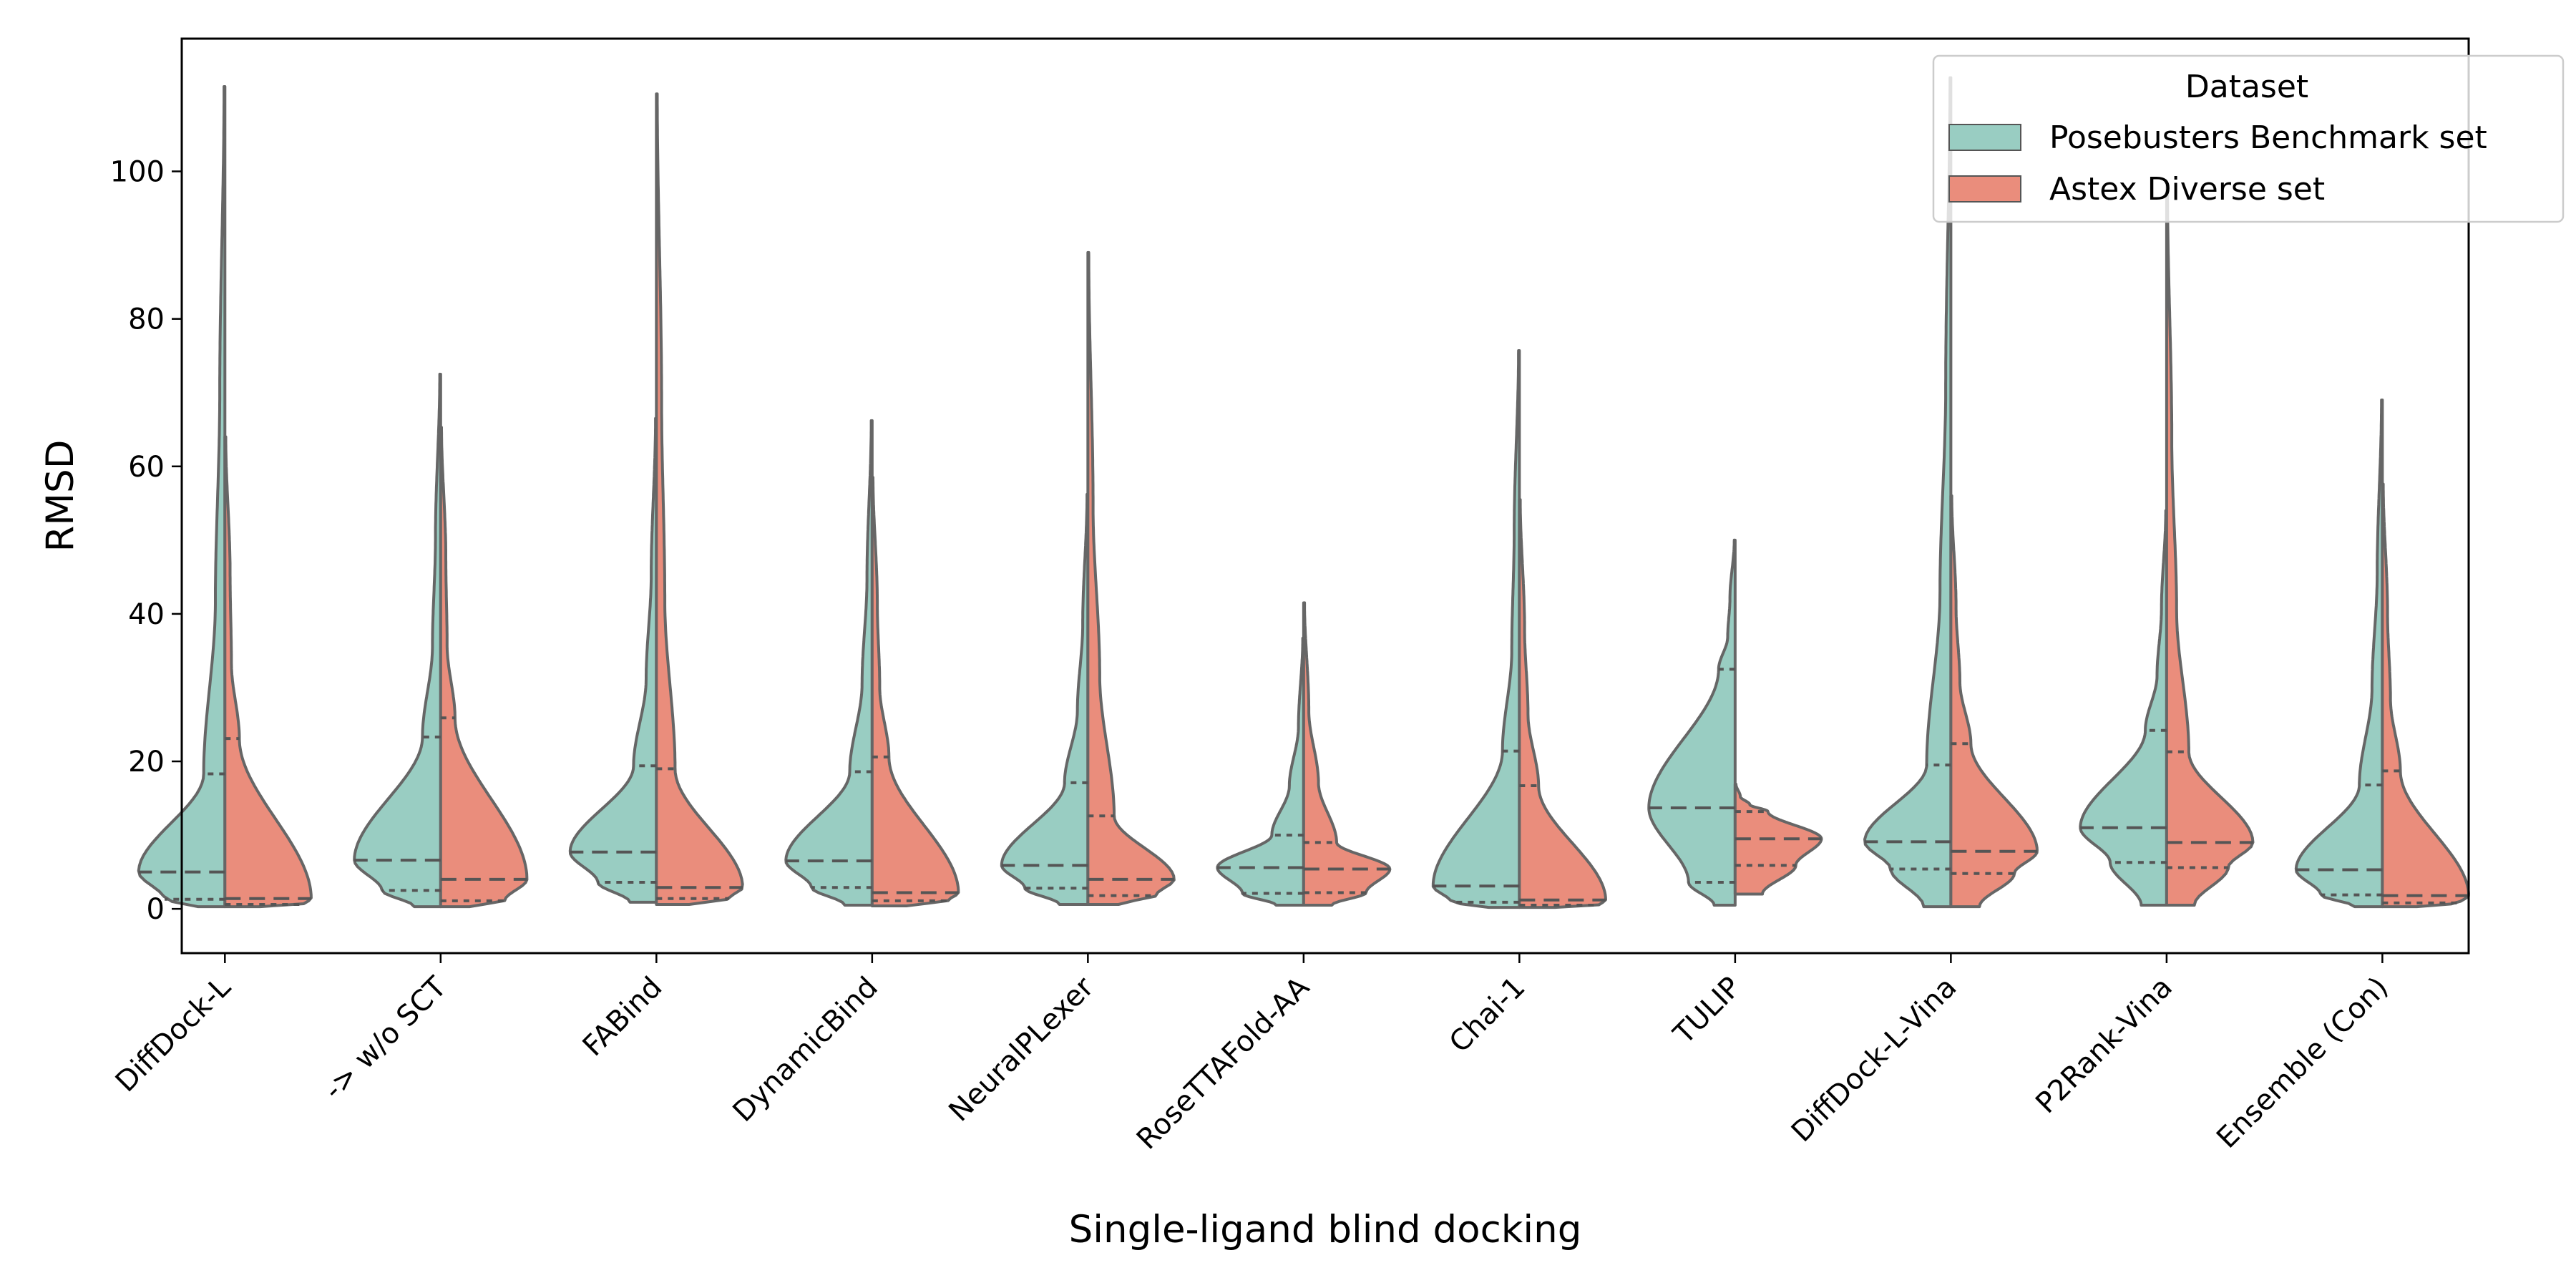 Image resolution: width=2576 pixels, height=1288 pixels. What do you see at coordinates (268, 672) in the screenshot?
I see `violin-diffdock-l-astex` at bounding box center [268, 672].